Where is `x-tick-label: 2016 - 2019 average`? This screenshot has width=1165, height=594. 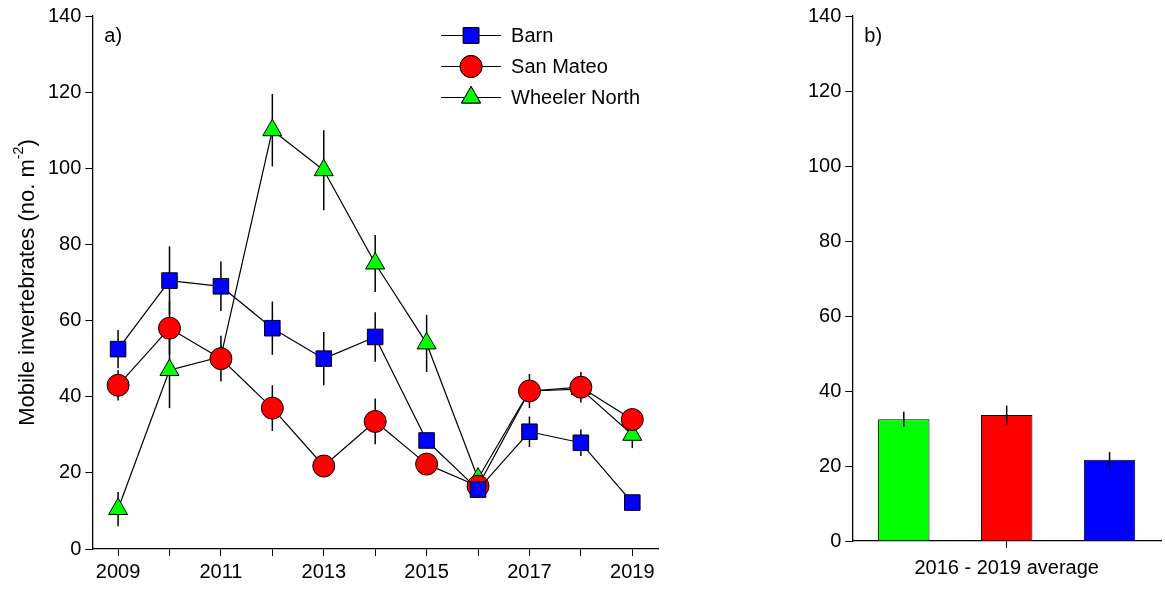
x-tick-label: 2016 - 2019 average is located at coordinates (1006, 566).